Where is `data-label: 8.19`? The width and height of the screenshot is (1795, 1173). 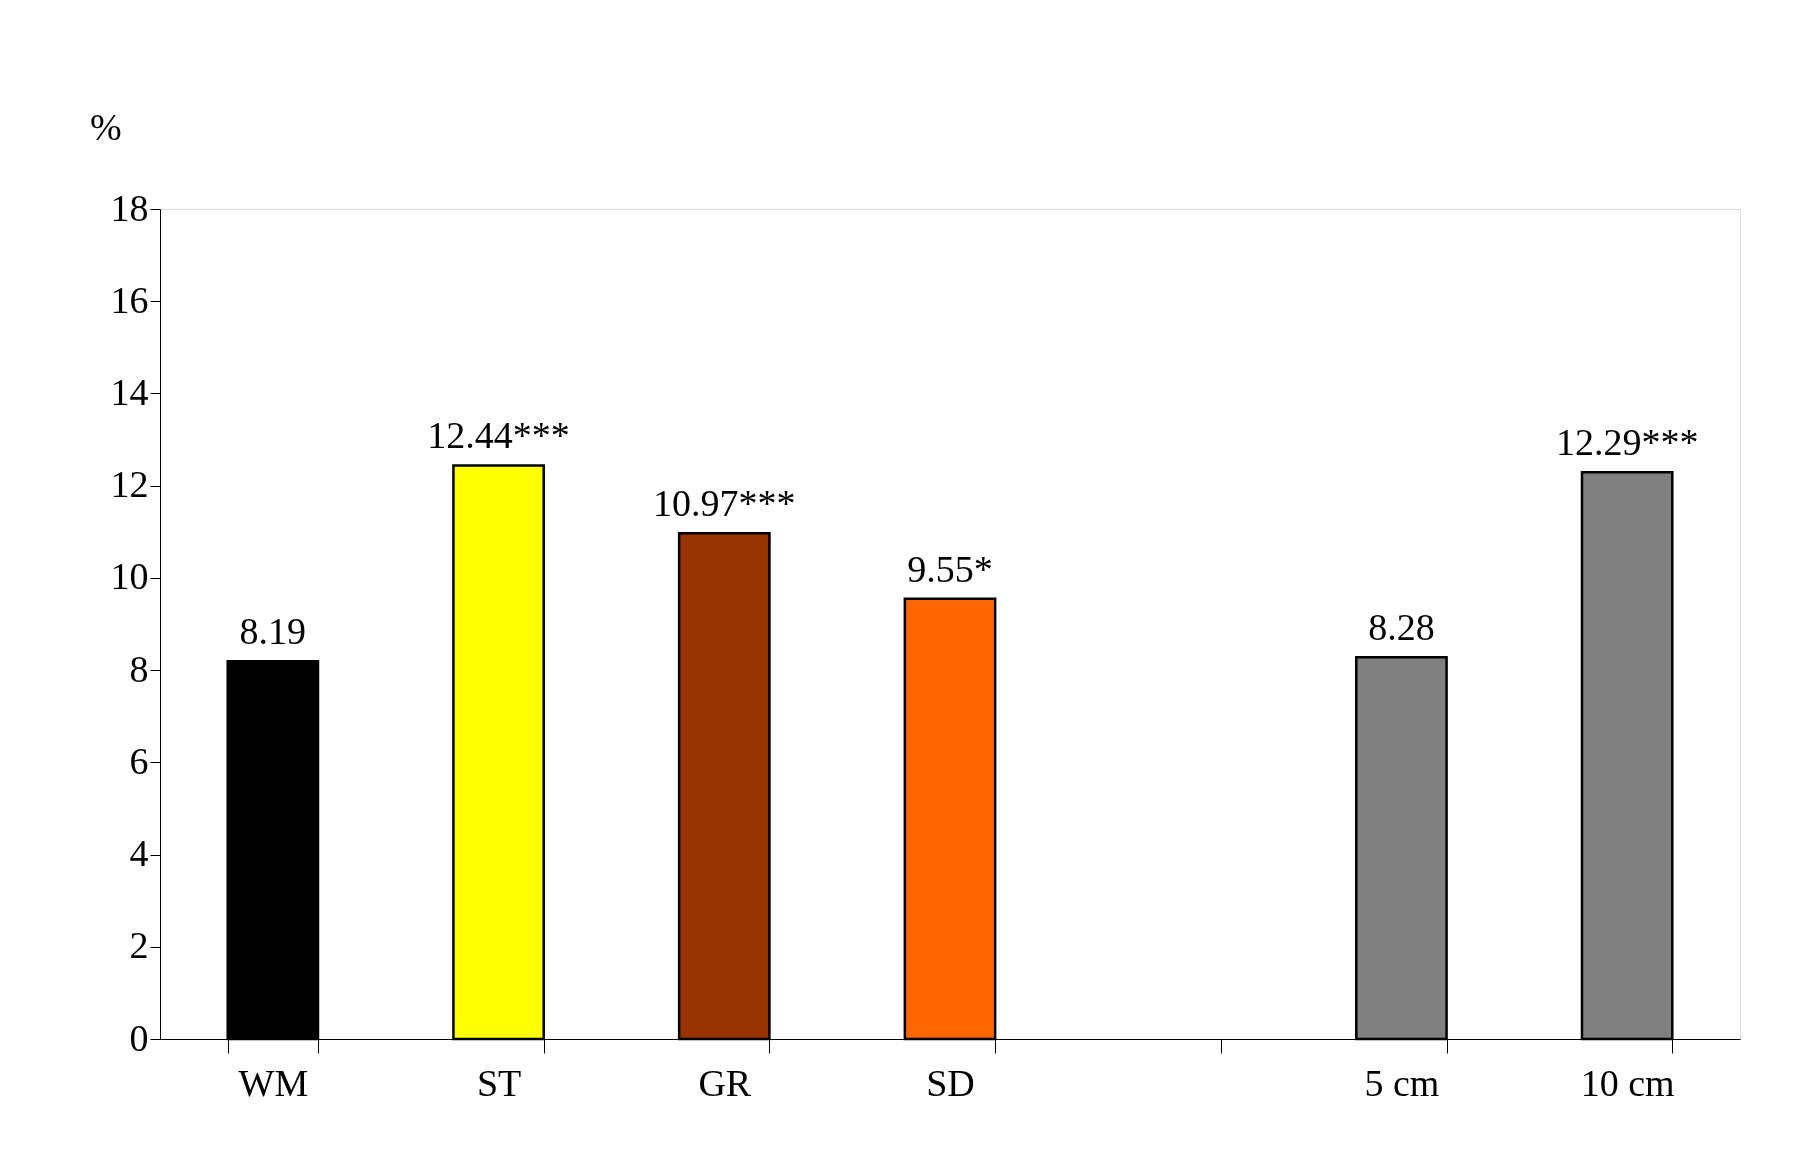 data-label: 8.19 is located at coordinates (273, 631).